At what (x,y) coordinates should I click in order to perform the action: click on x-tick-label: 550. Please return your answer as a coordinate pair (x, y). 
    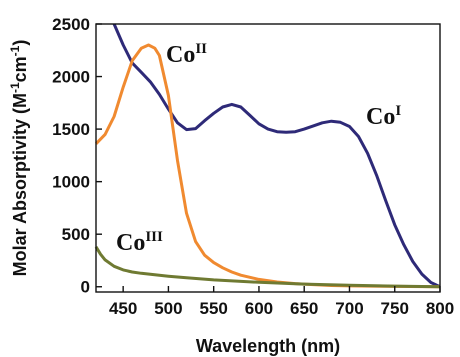
    Looking at the image, I should click on (213, 308).